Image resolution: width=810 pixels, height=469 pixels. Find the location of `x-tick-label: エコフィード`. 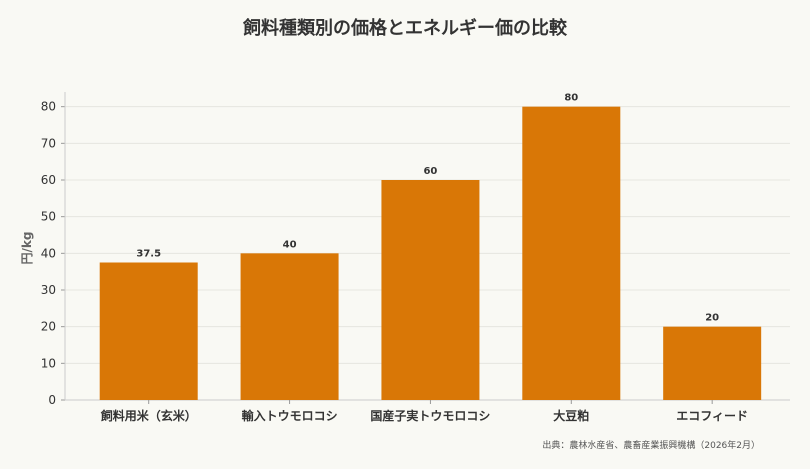

x-tick-label: エコフィード is located at coordinates (712, 416).